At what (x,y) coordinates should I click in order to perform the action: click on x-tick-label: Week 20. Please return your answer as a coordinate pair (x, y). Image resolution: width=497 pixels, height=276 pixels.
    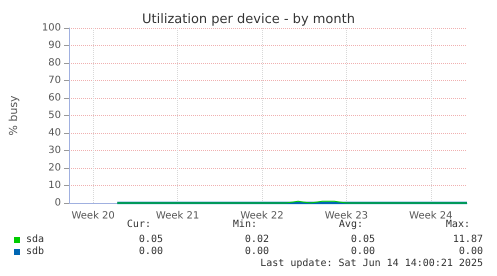
    Looking at the image, I should click on (93, 216).